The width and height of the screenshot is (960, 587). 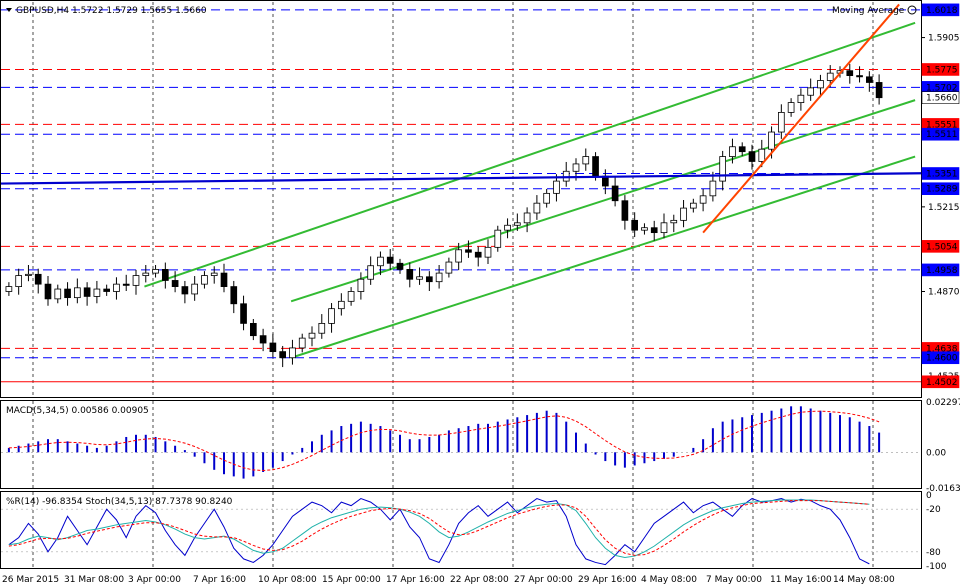 What do you see at coordinates (933, 510) in the screenshot?
I see `stoch-axis-label: -20` at bounding box center [933, 510].